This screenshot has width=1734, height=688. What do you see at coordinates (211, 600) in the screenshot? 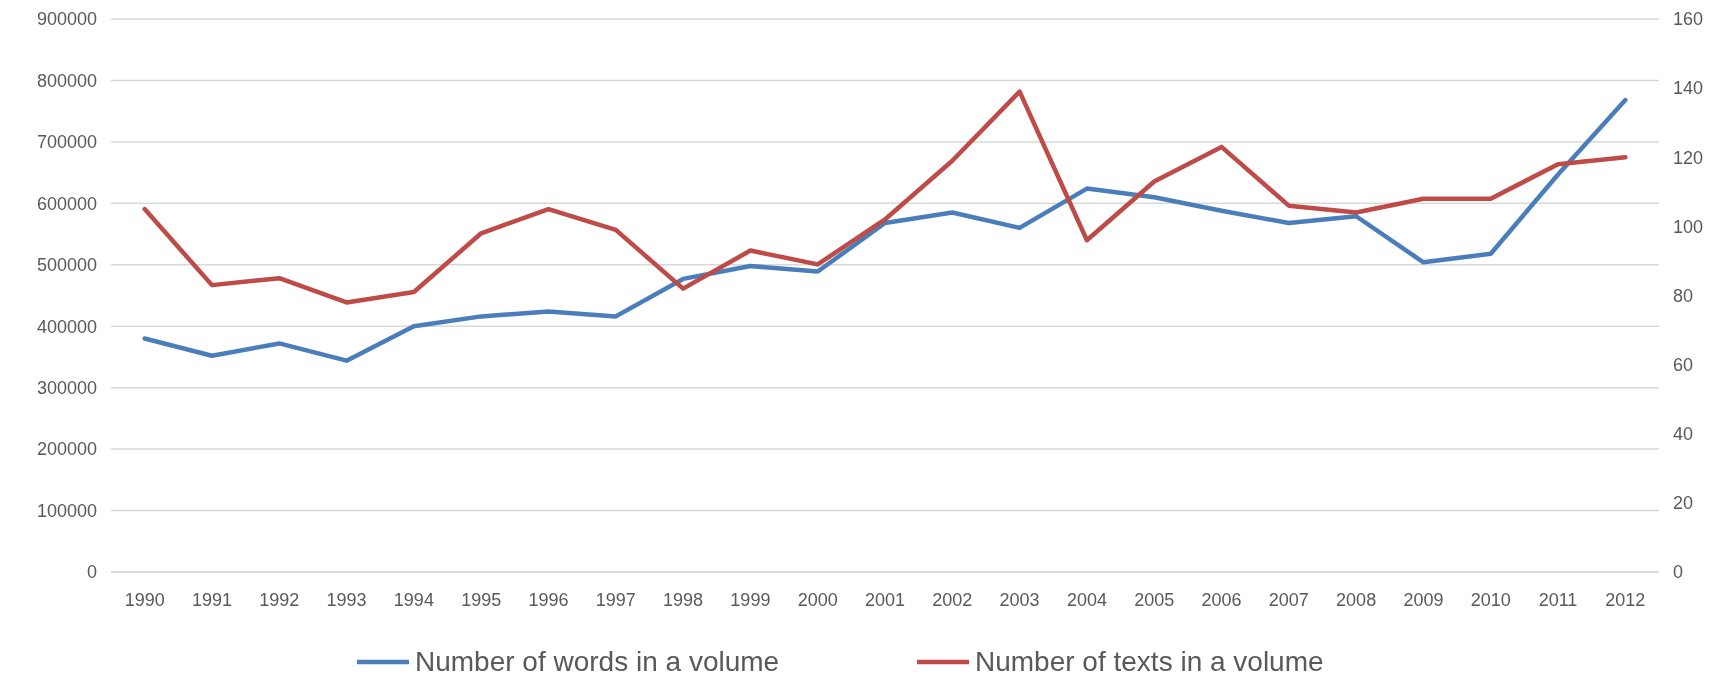
I see `x-tick-label: 1991` at bounding box center [211, 600].